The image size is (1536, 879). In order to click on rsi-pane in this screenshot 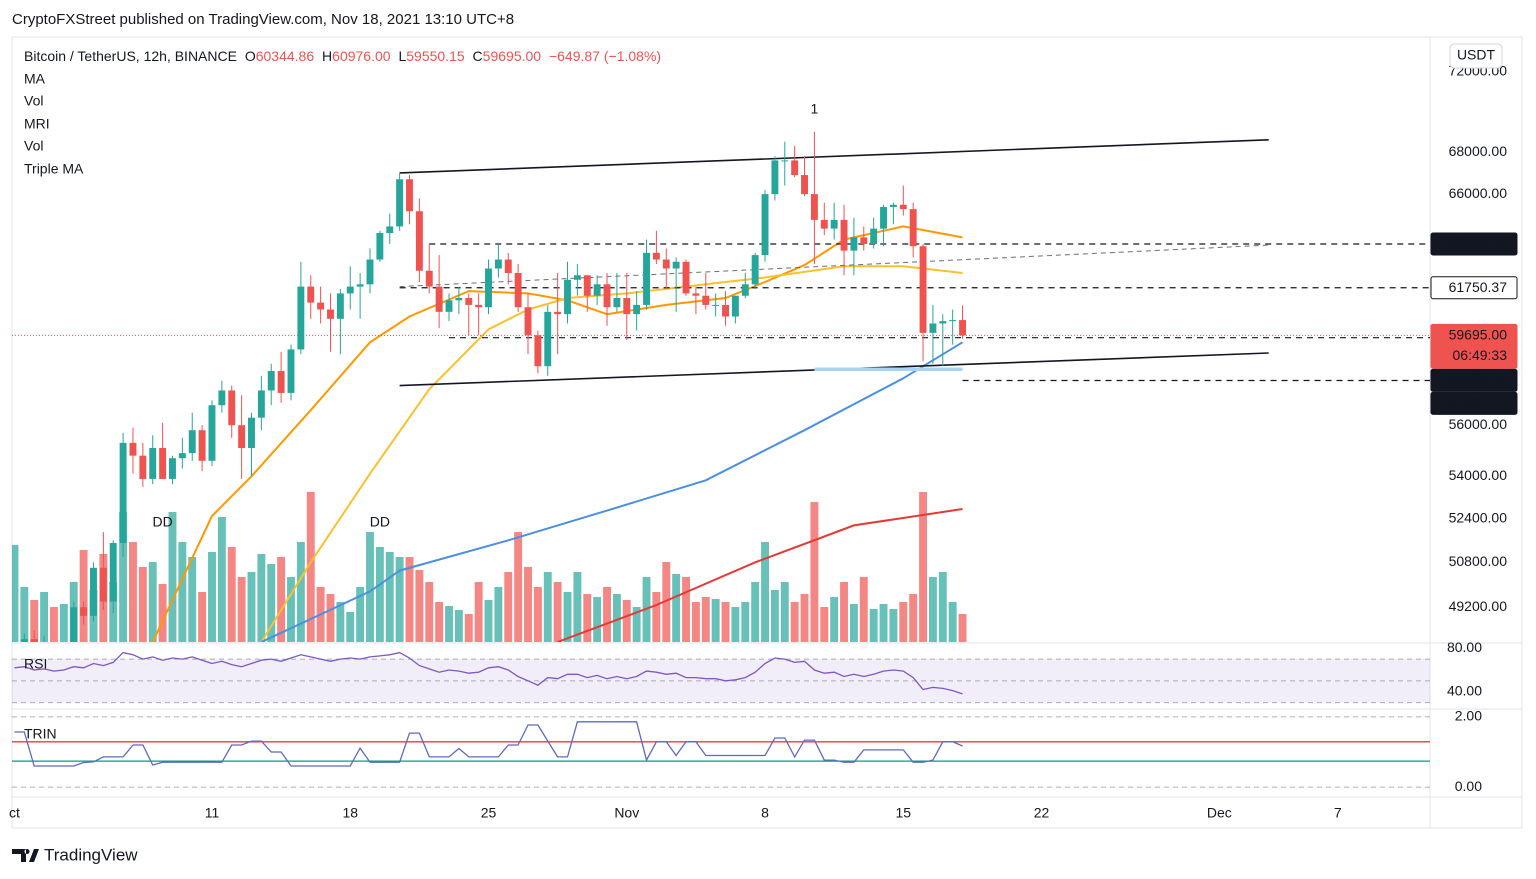, I will do `click(721, 677)`.